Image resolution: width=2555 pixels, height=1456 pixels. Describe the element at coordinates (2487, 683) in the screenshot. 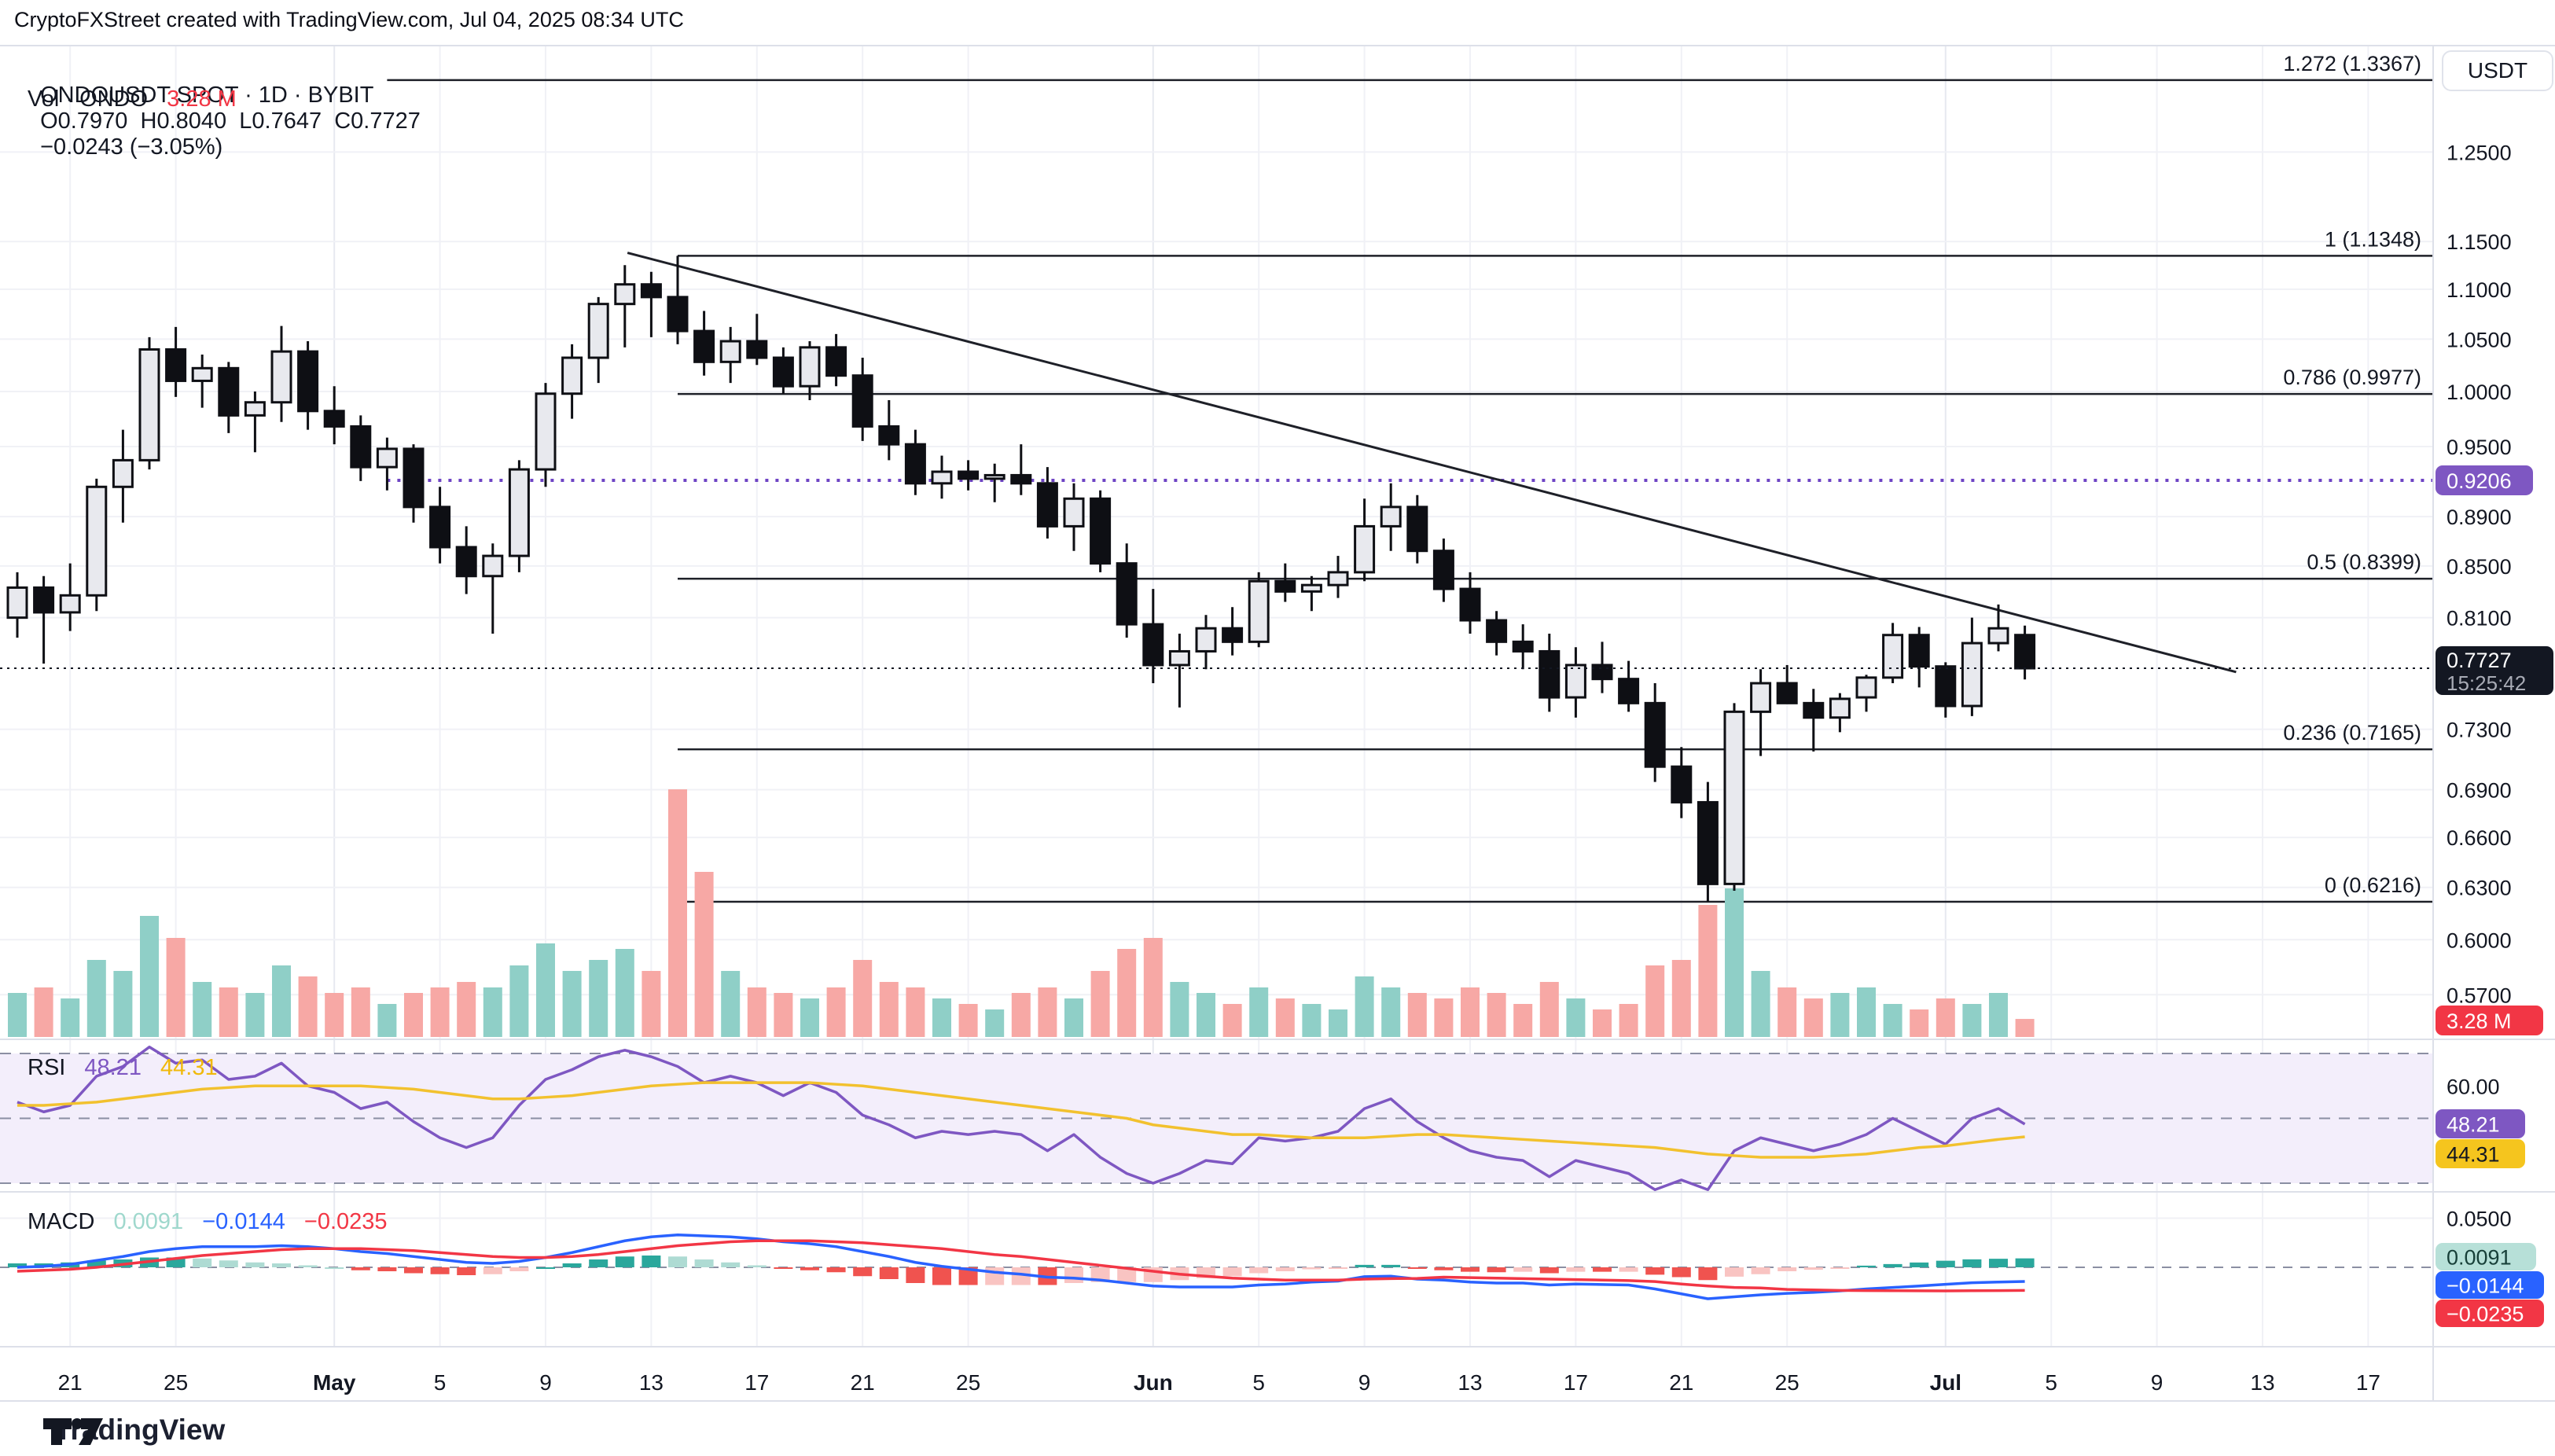

I see `last-price-badge-time: 15:25:42` at that location.